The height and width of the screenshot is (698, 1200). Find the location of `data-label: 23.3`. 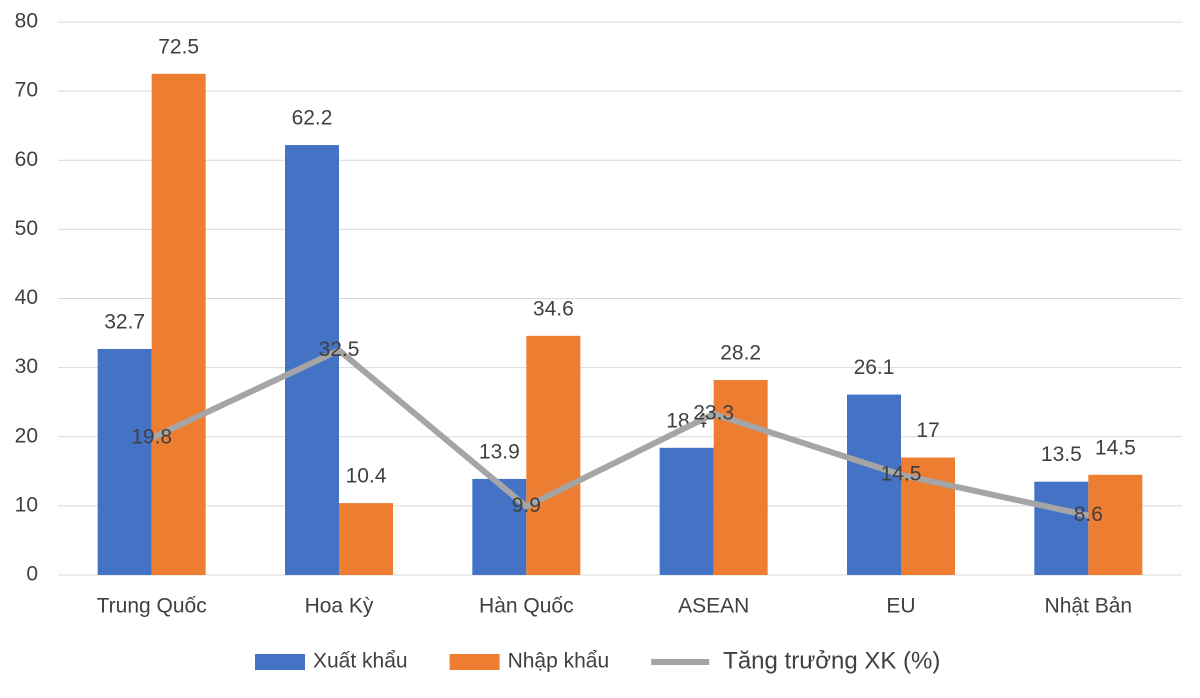

data-label: 23.3 is located at coordinates (713, 412).